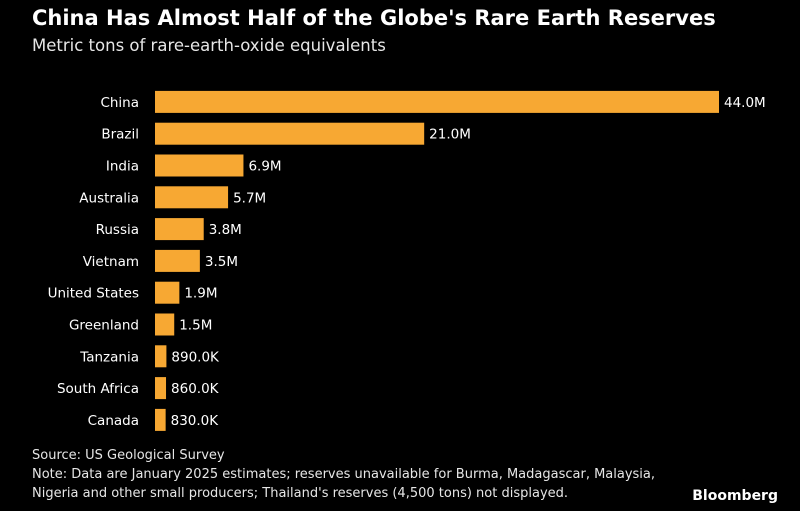  I want to click on category-label-tanzania: Tanzania, so click(109, 357).